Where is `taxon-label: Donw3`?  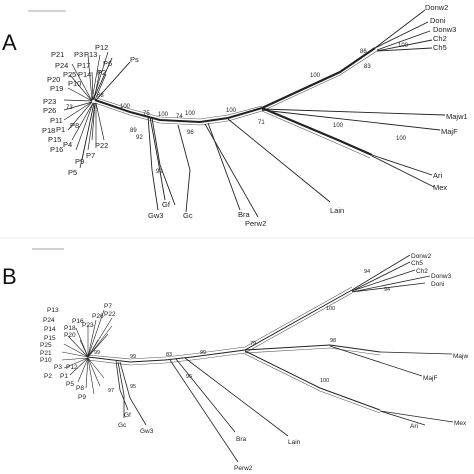 taxon-label: Donw3 is located at coordinates (441, 276).